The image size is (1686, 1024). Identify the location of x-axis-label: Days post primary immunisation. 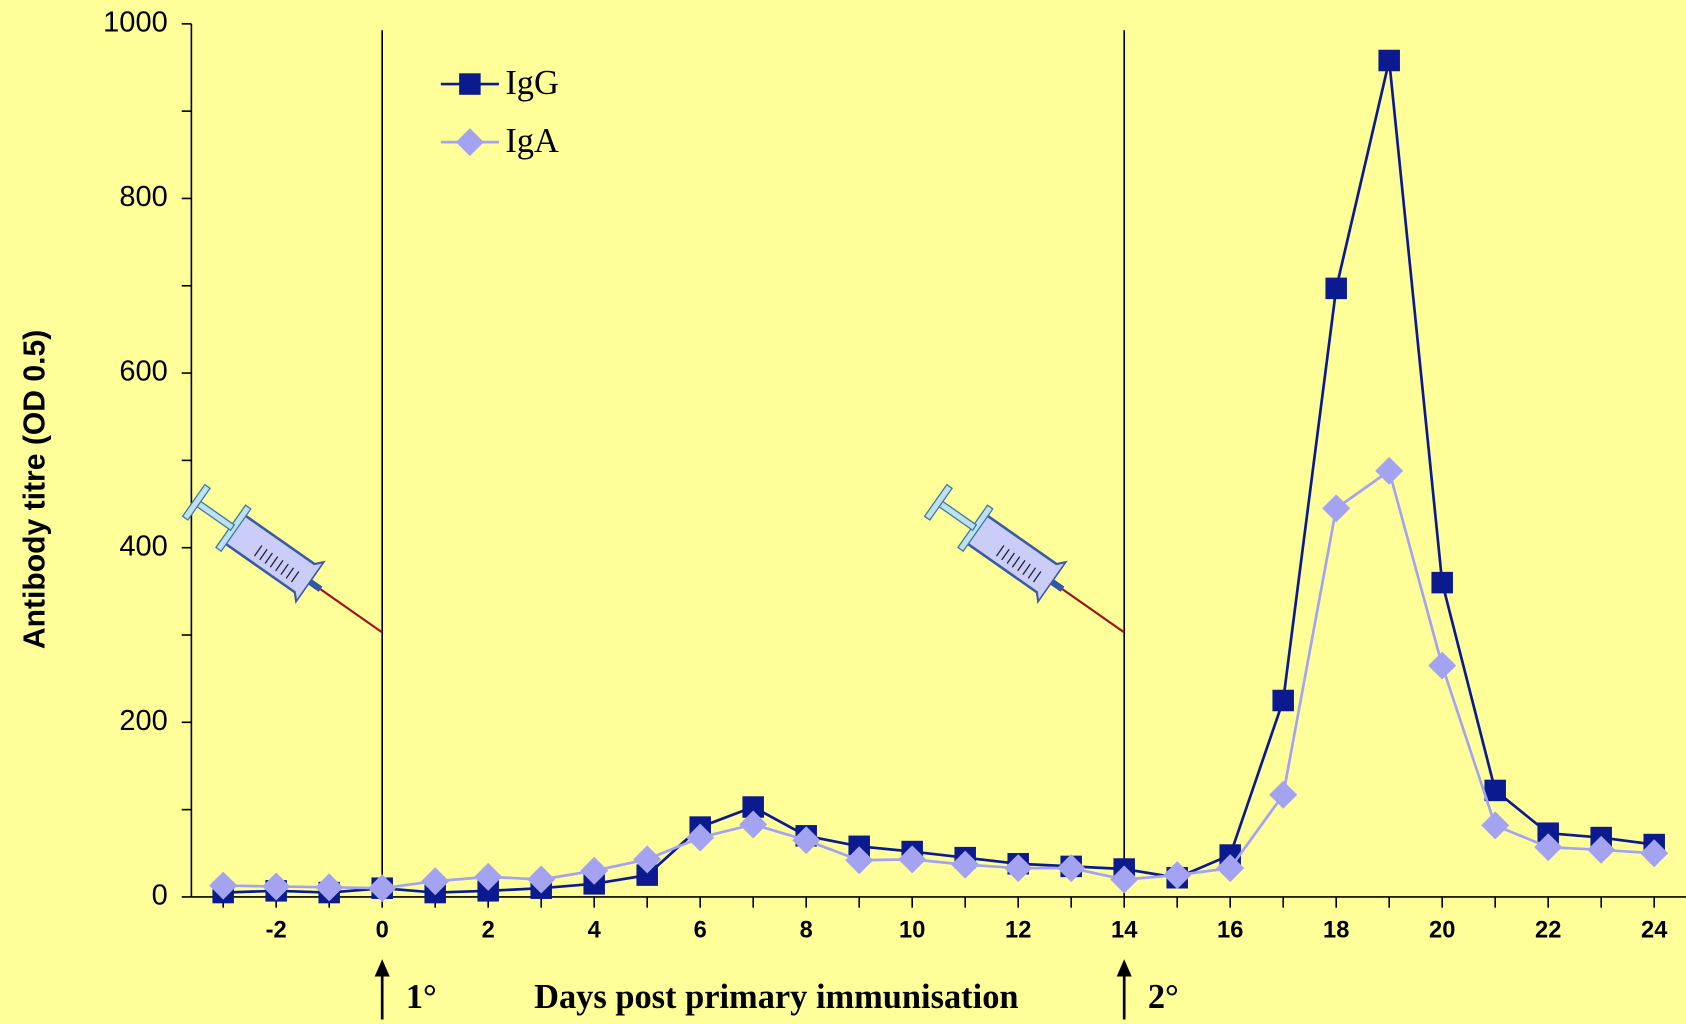
(776, 997).